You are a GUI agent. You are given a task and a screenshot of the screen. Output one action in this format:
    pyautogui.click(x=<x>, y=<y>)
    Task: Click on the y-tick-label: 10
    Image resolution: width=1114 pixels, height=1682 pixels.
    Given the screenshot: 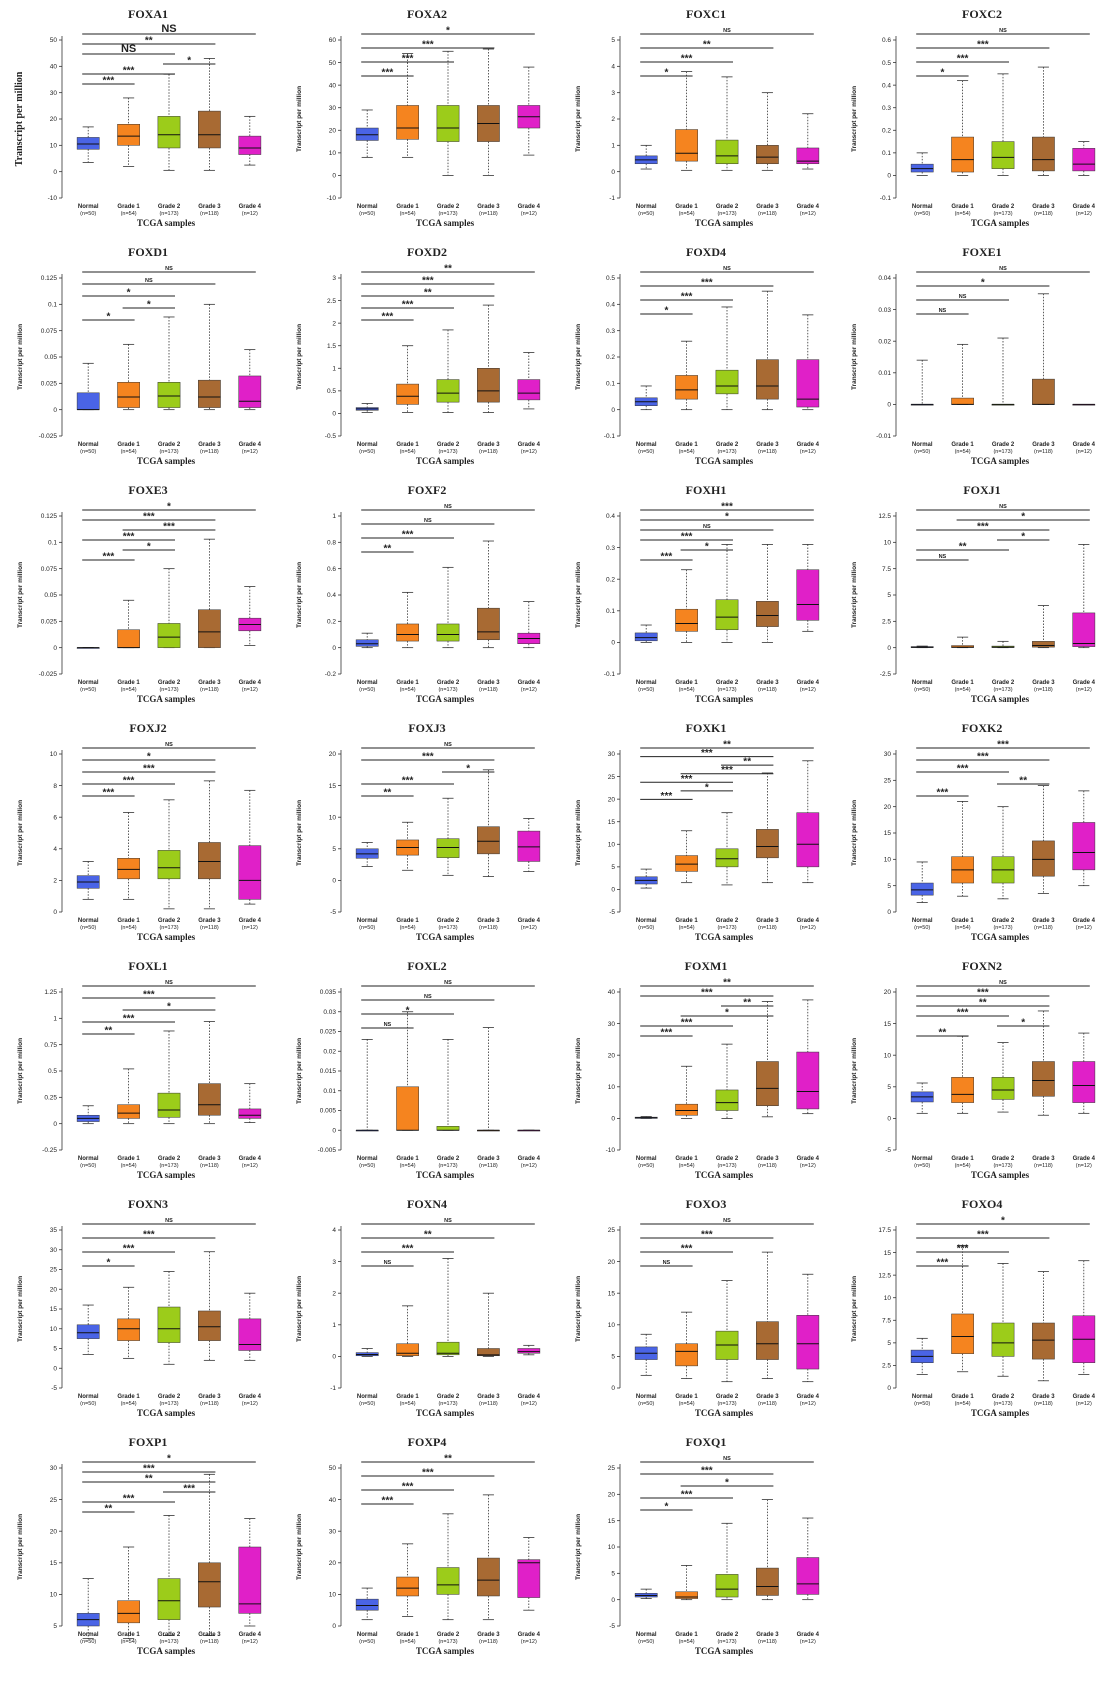 What is the action you would take?
    pyautogui.click(x=612, y=1325)
    